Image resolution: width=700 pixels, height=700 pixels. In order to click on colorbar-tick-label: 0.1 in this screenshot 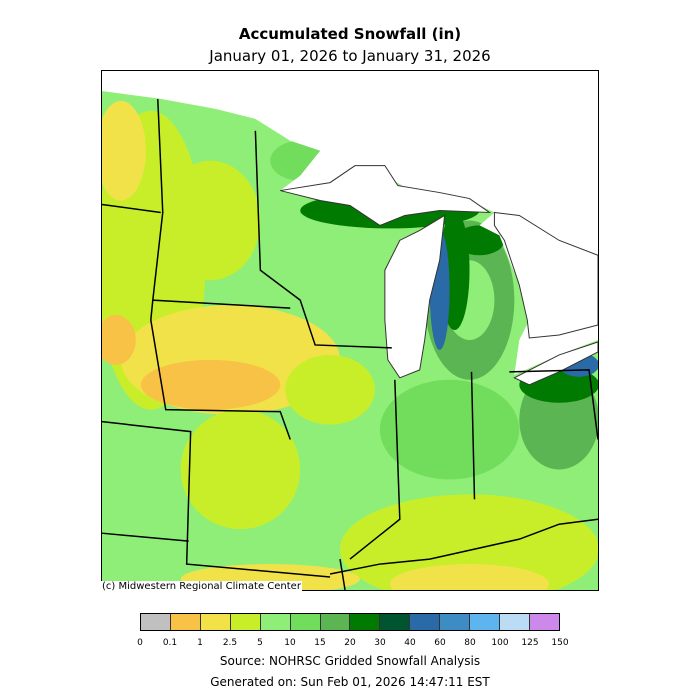, I will do `click(170, 643)`.